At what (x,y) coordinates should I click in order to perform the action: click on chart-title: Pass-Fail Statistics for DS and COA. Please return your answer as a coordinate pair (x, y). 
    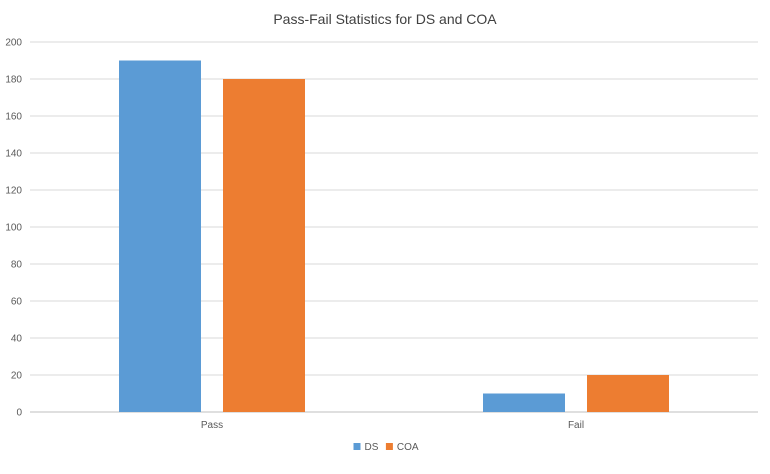
    Looking at the image, I should click on (385, 19).